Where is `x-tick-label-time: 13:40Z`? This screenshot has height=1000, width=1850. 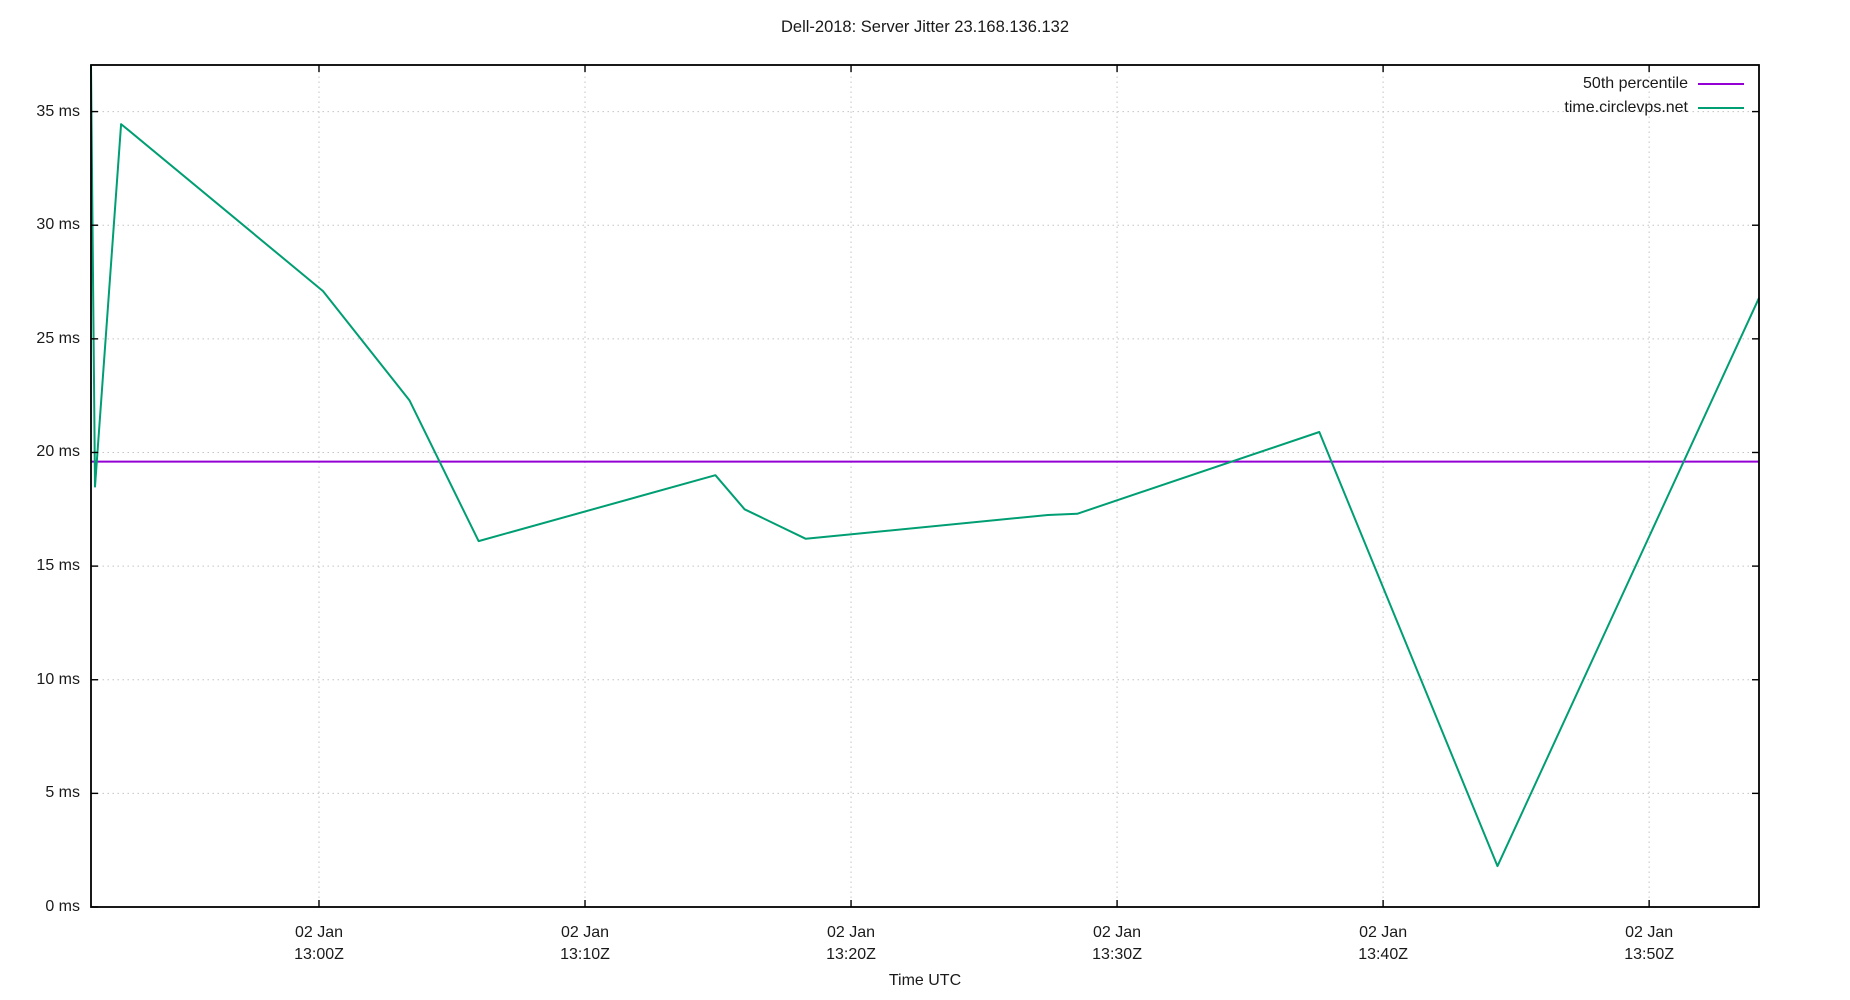 x-tick-label-time: 13:40Z is located at coordinates (1383, 954).